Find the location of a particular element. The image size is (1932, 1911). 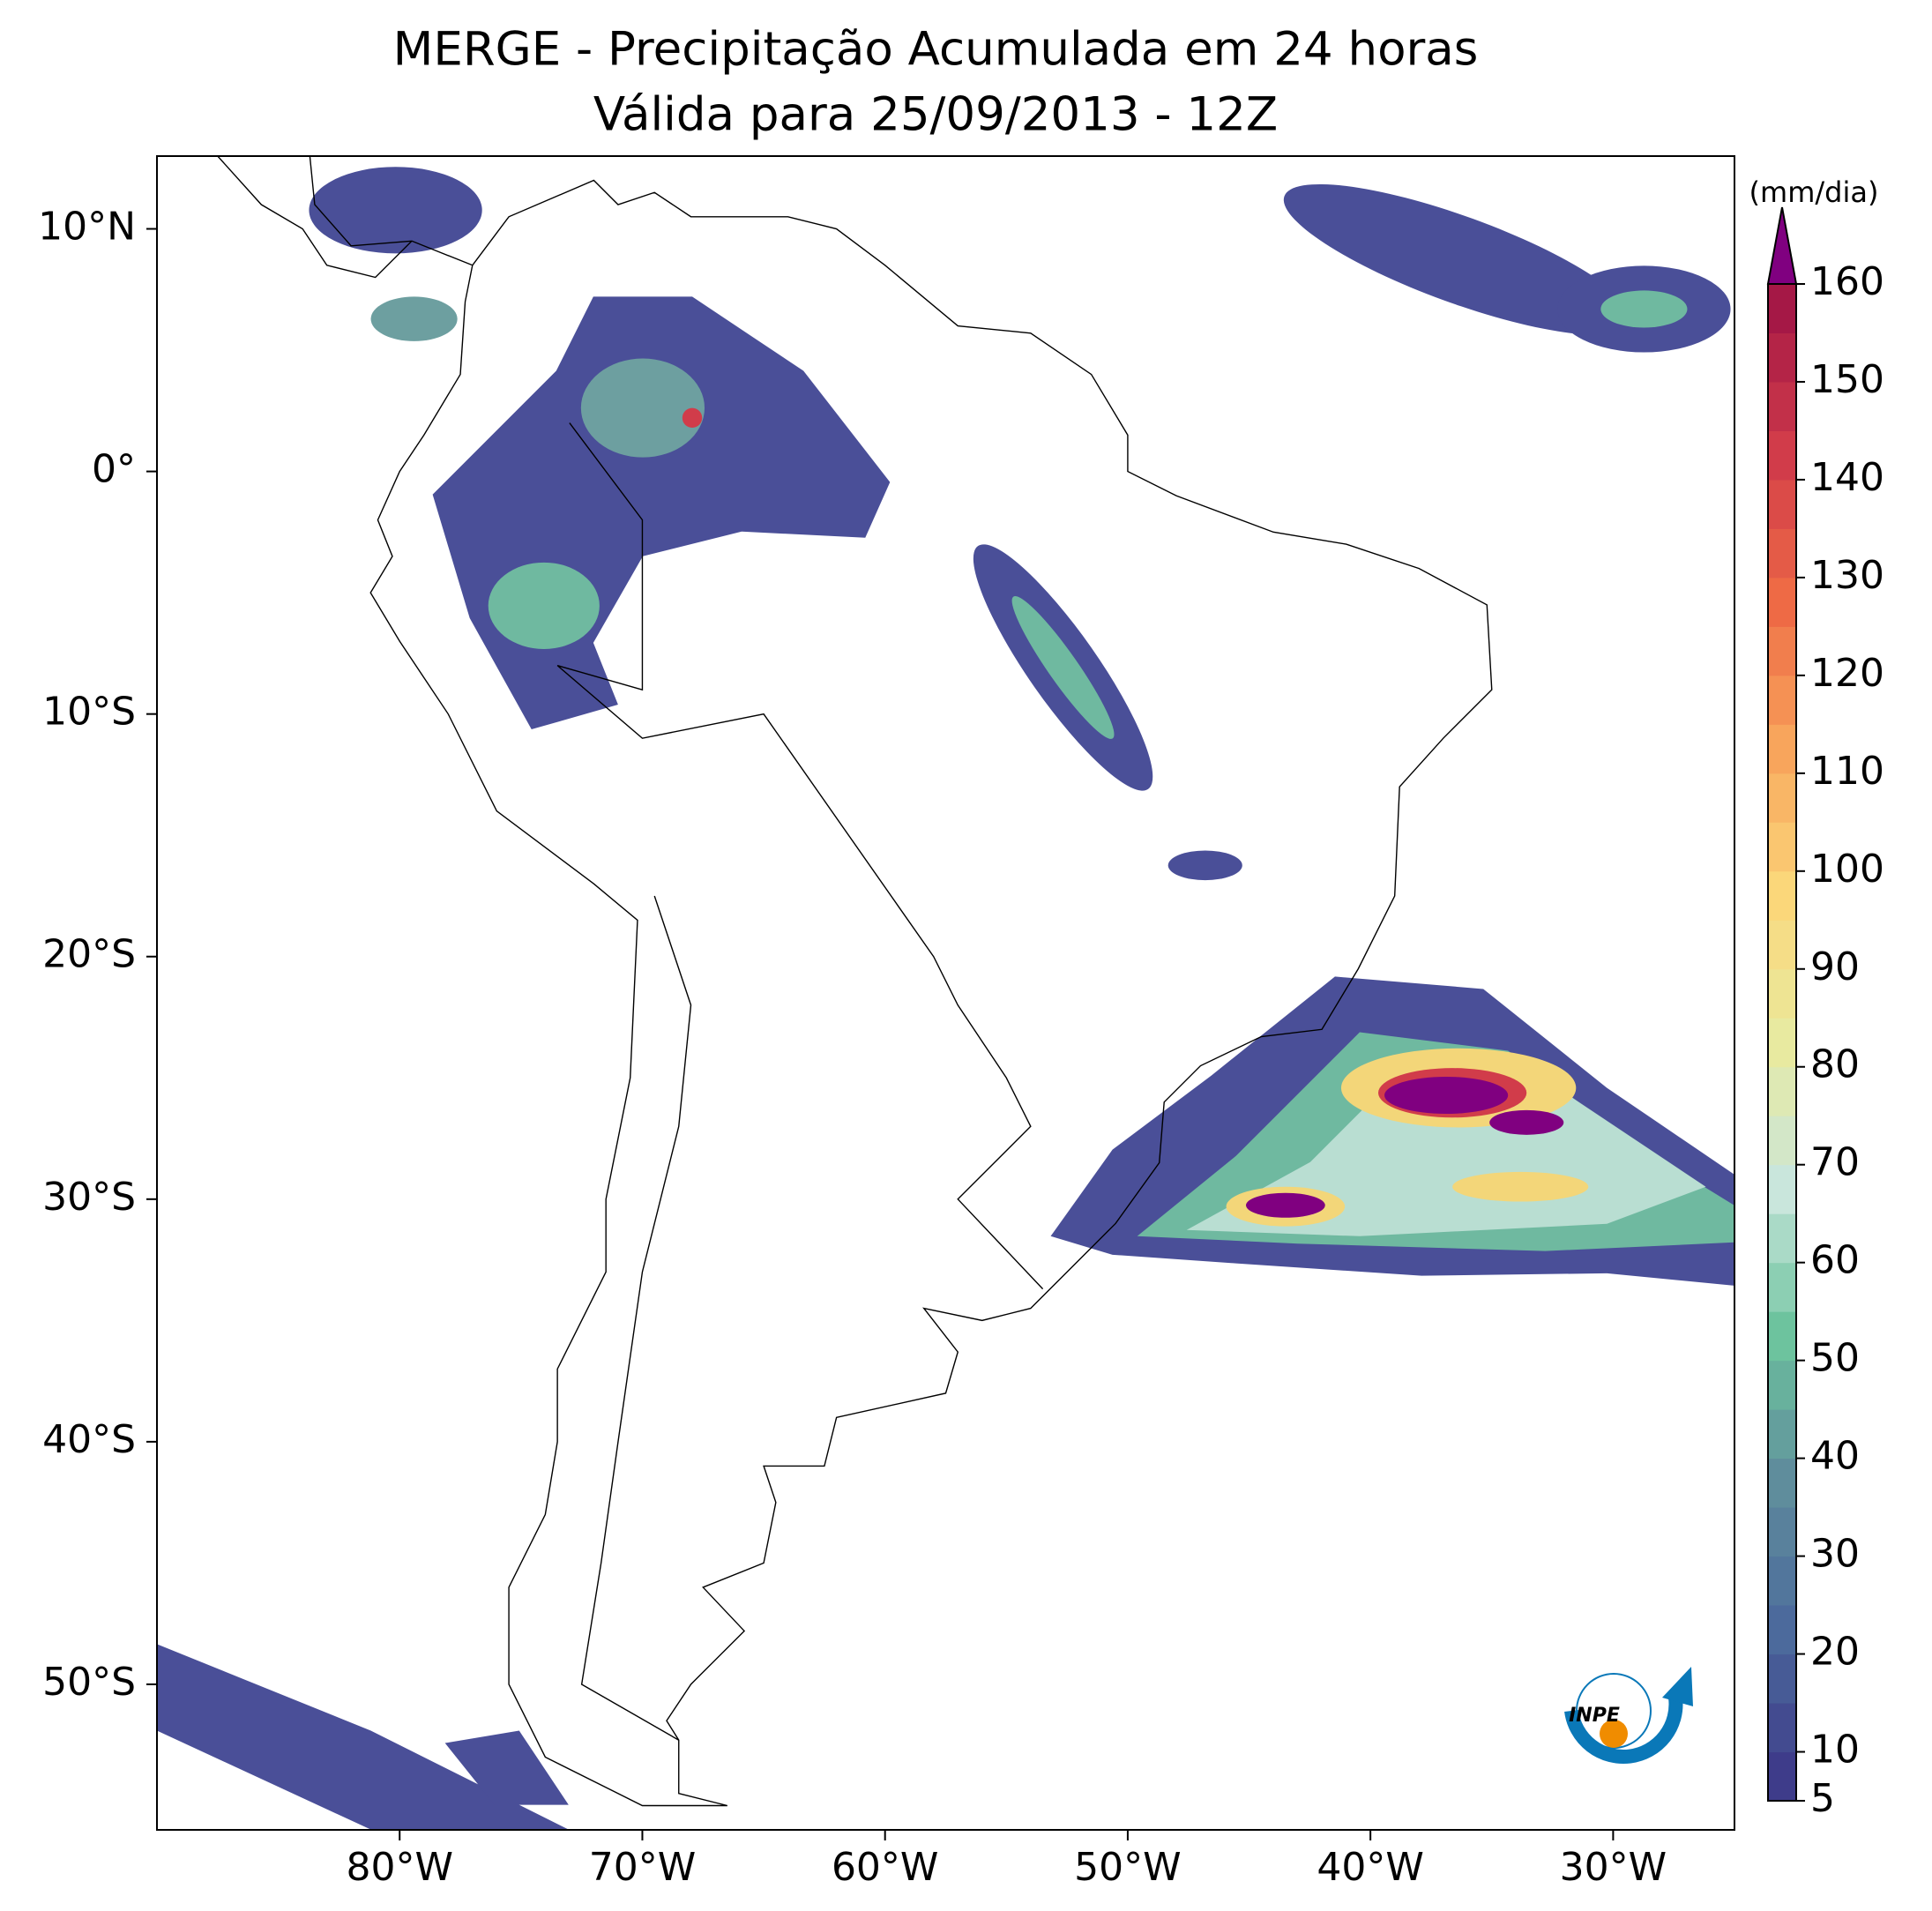

colorbar-tick-label: 70 is located at coordinates (1835, 1163).